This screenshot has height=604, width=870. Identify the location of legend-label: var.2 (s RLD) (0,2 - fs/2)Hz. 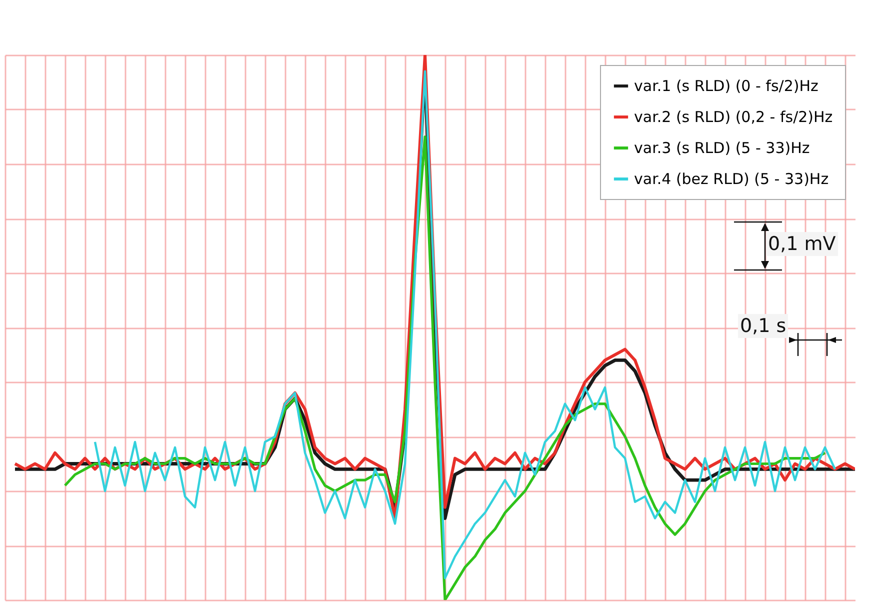
(733, 117).